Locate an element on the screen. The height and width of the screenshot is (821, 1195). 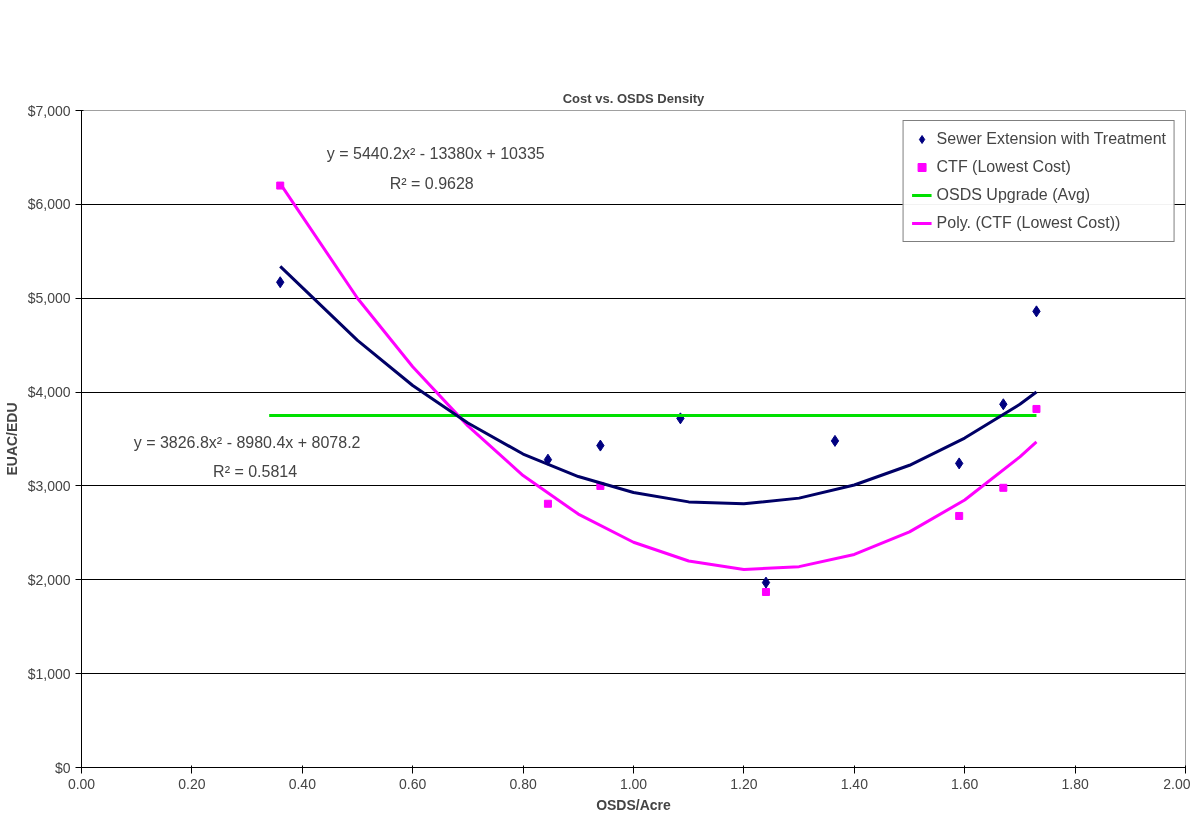
x-axis-title: OSDS/Acre is located at coordinates (634, 804).